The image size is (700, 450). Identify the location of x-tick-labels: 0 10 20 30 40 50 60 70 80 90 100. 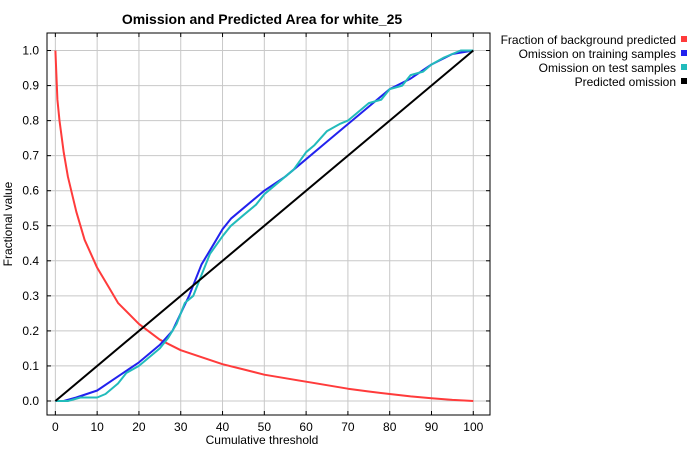
(268, 427).